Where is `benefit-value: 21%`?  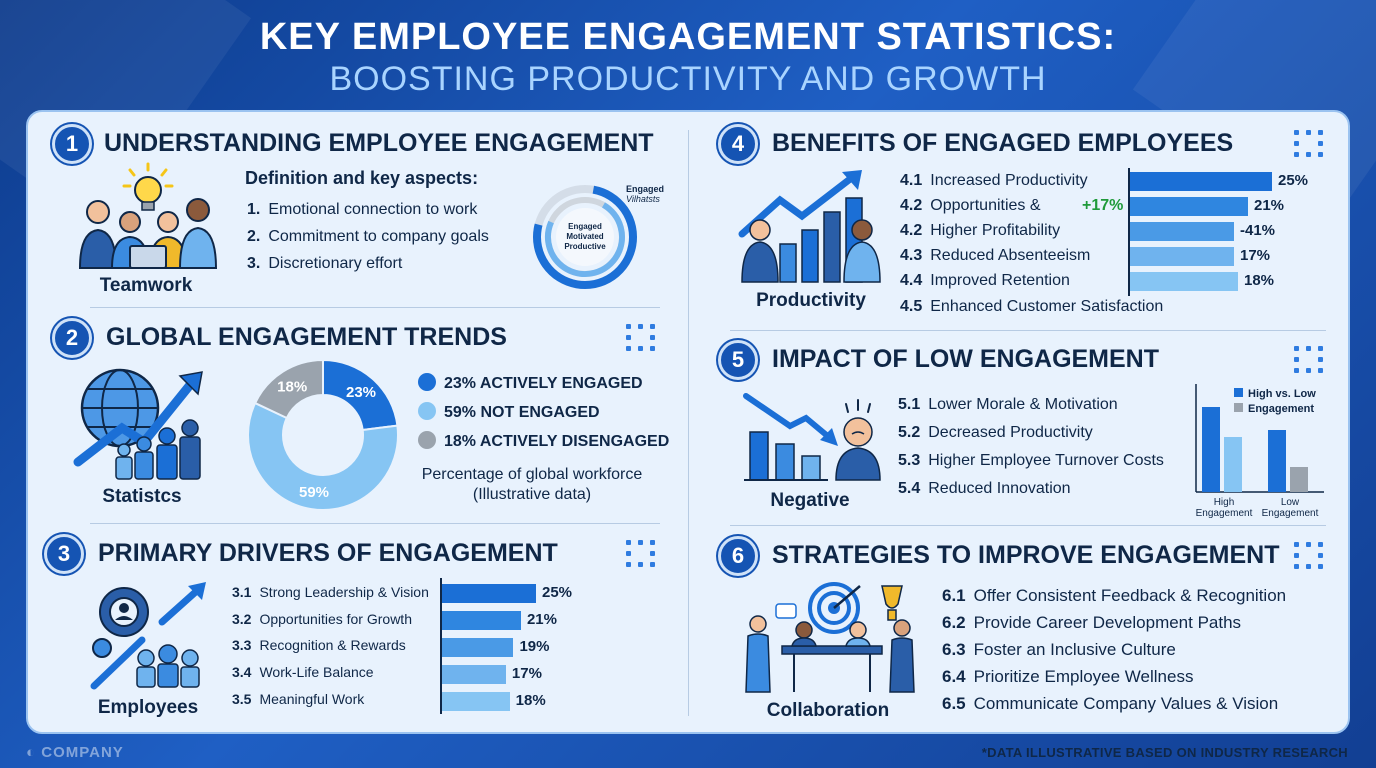 benefit-value: 21% is located at coordinates (1269, 205).